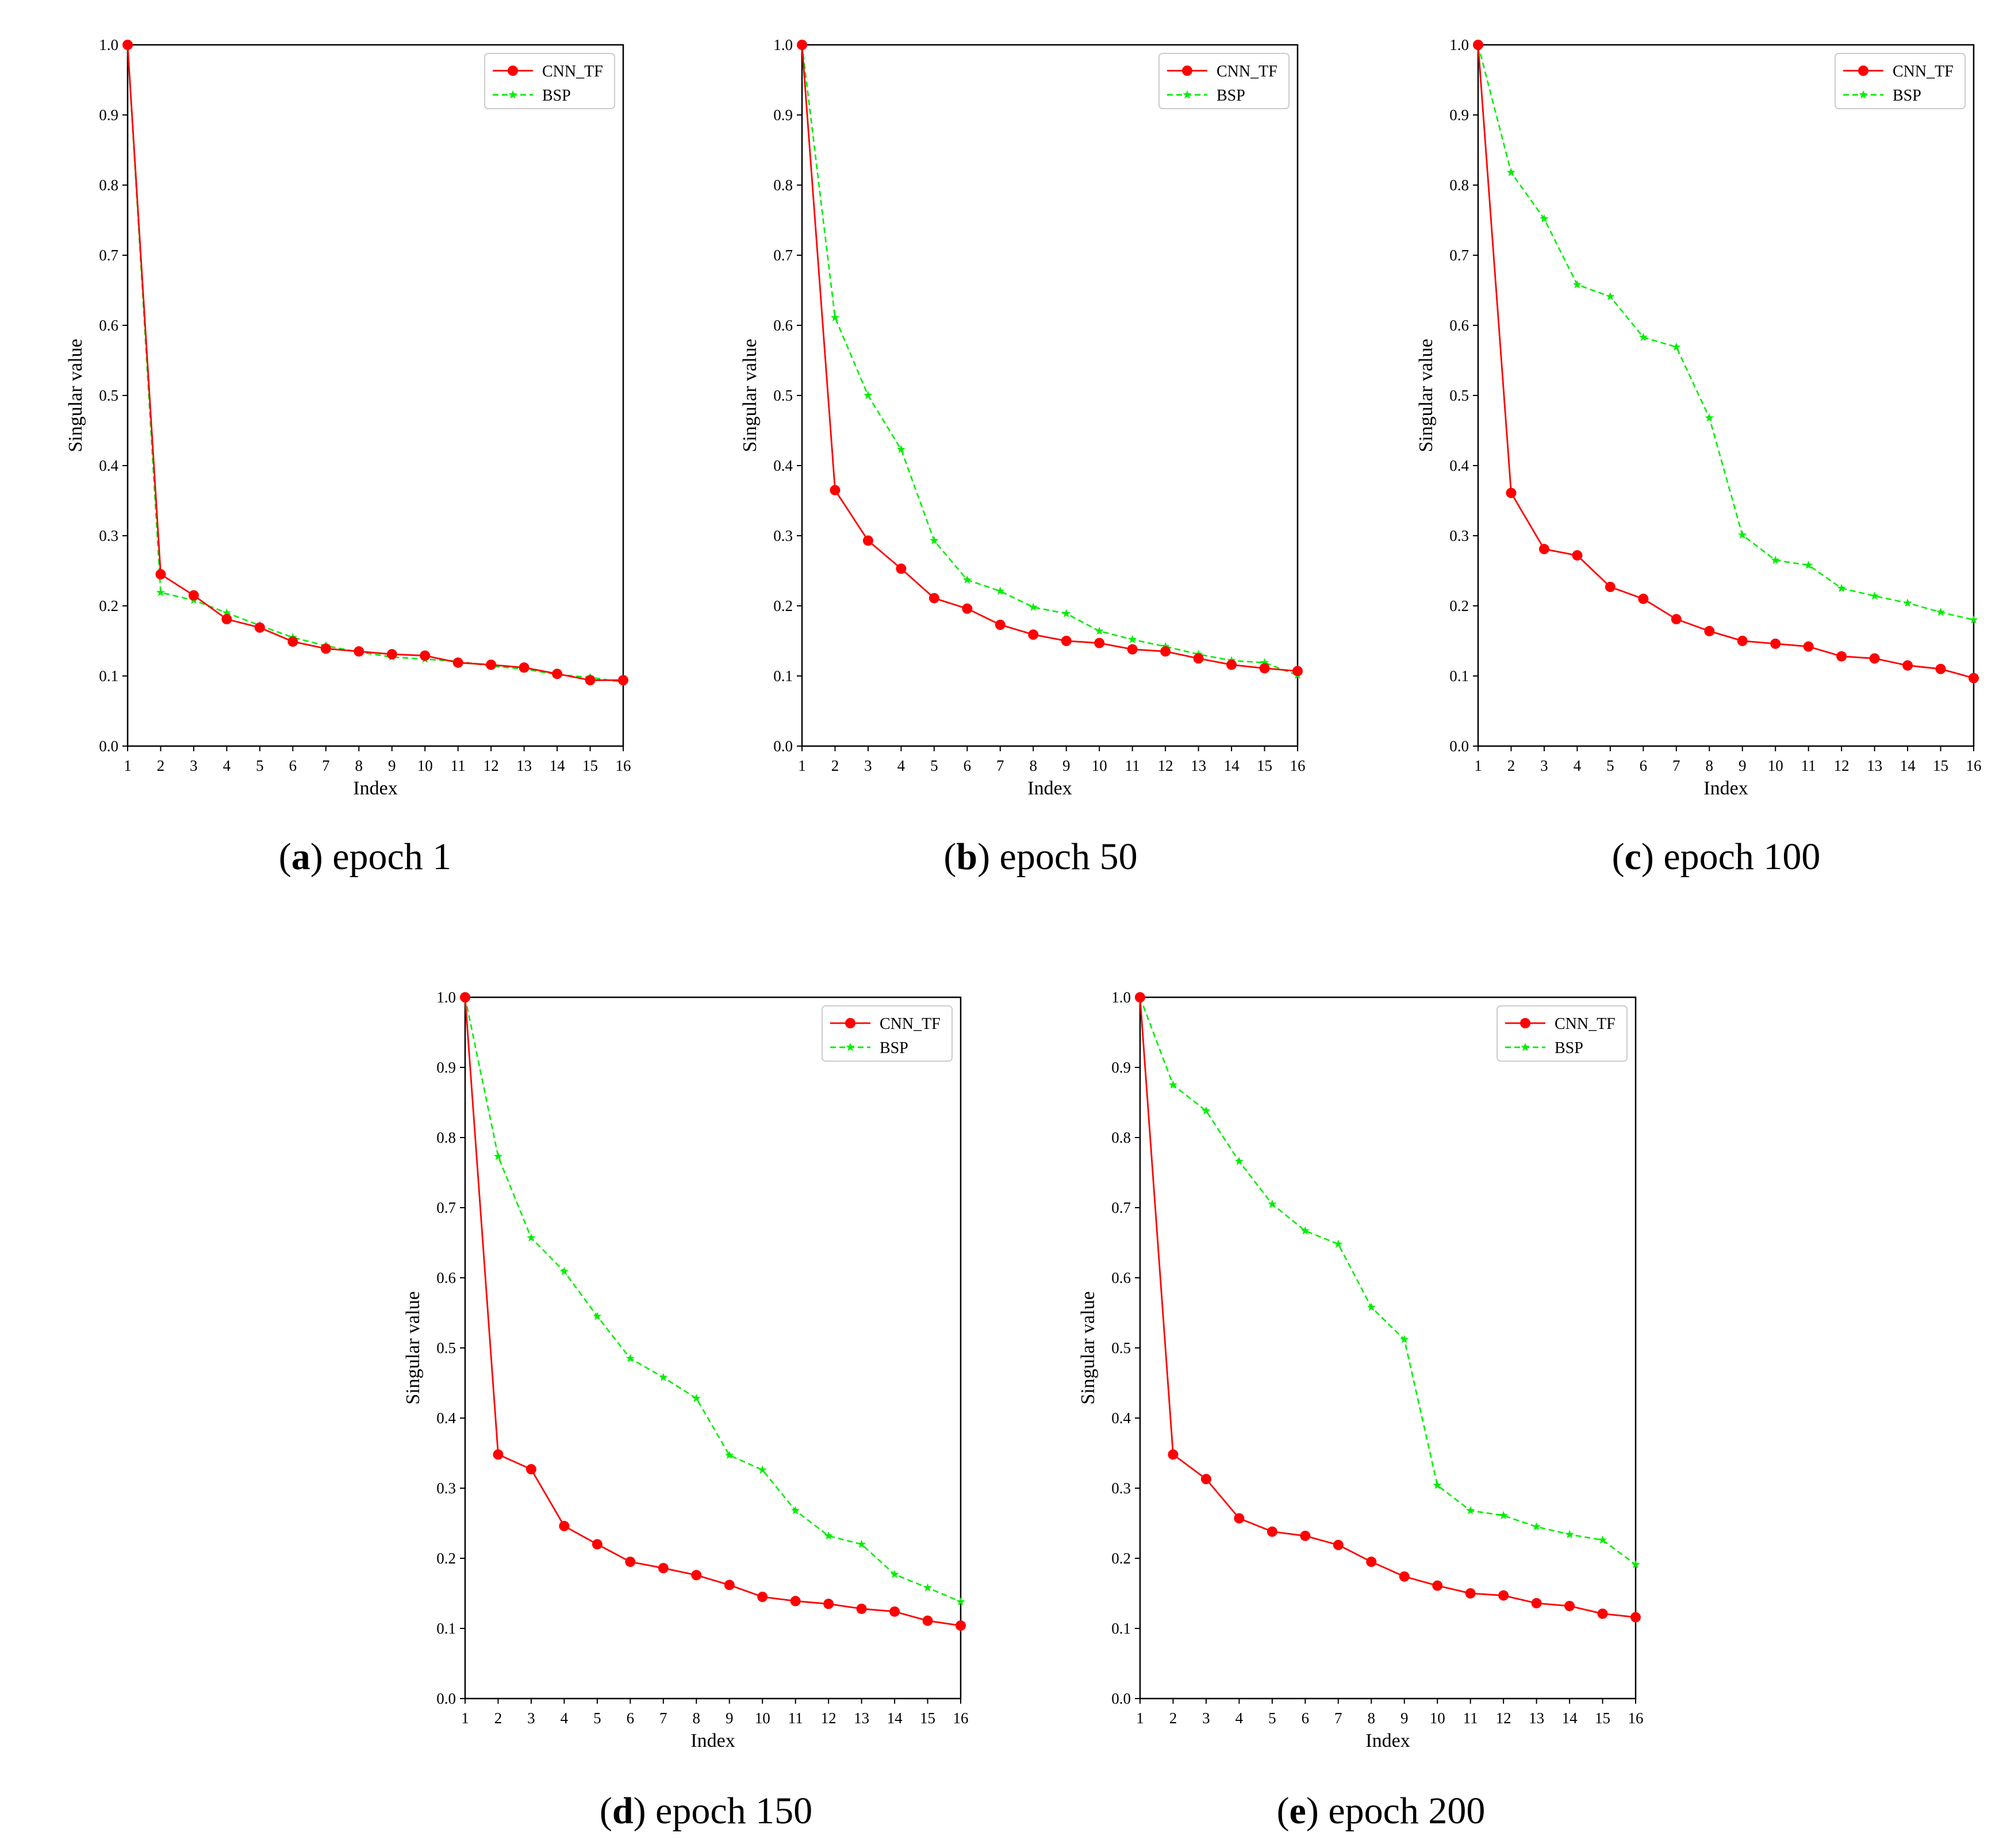  What do you see at coordinates (934, 765) in the screenshot?
I see `x-tick-label: 5` at bounding box center [934, 765].